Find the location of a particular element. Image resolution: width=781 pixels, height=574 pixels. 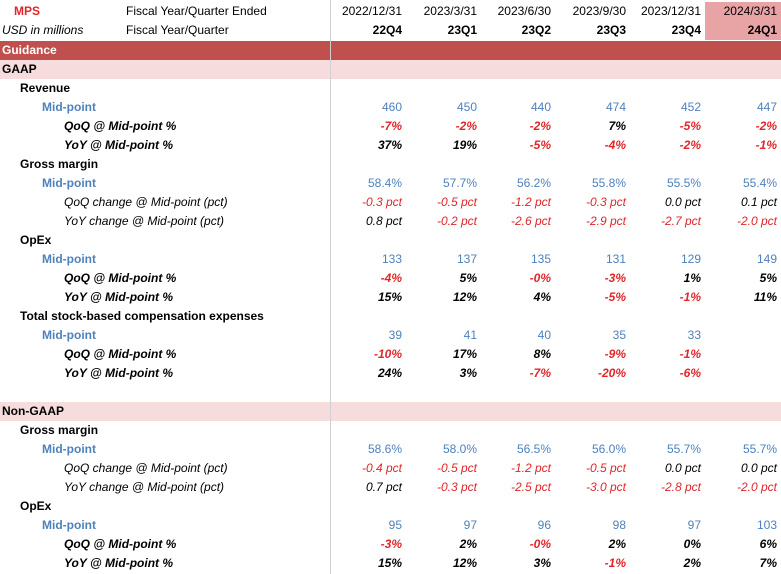

value-cell: 0.1 pct is located at coordinates (758, 202).